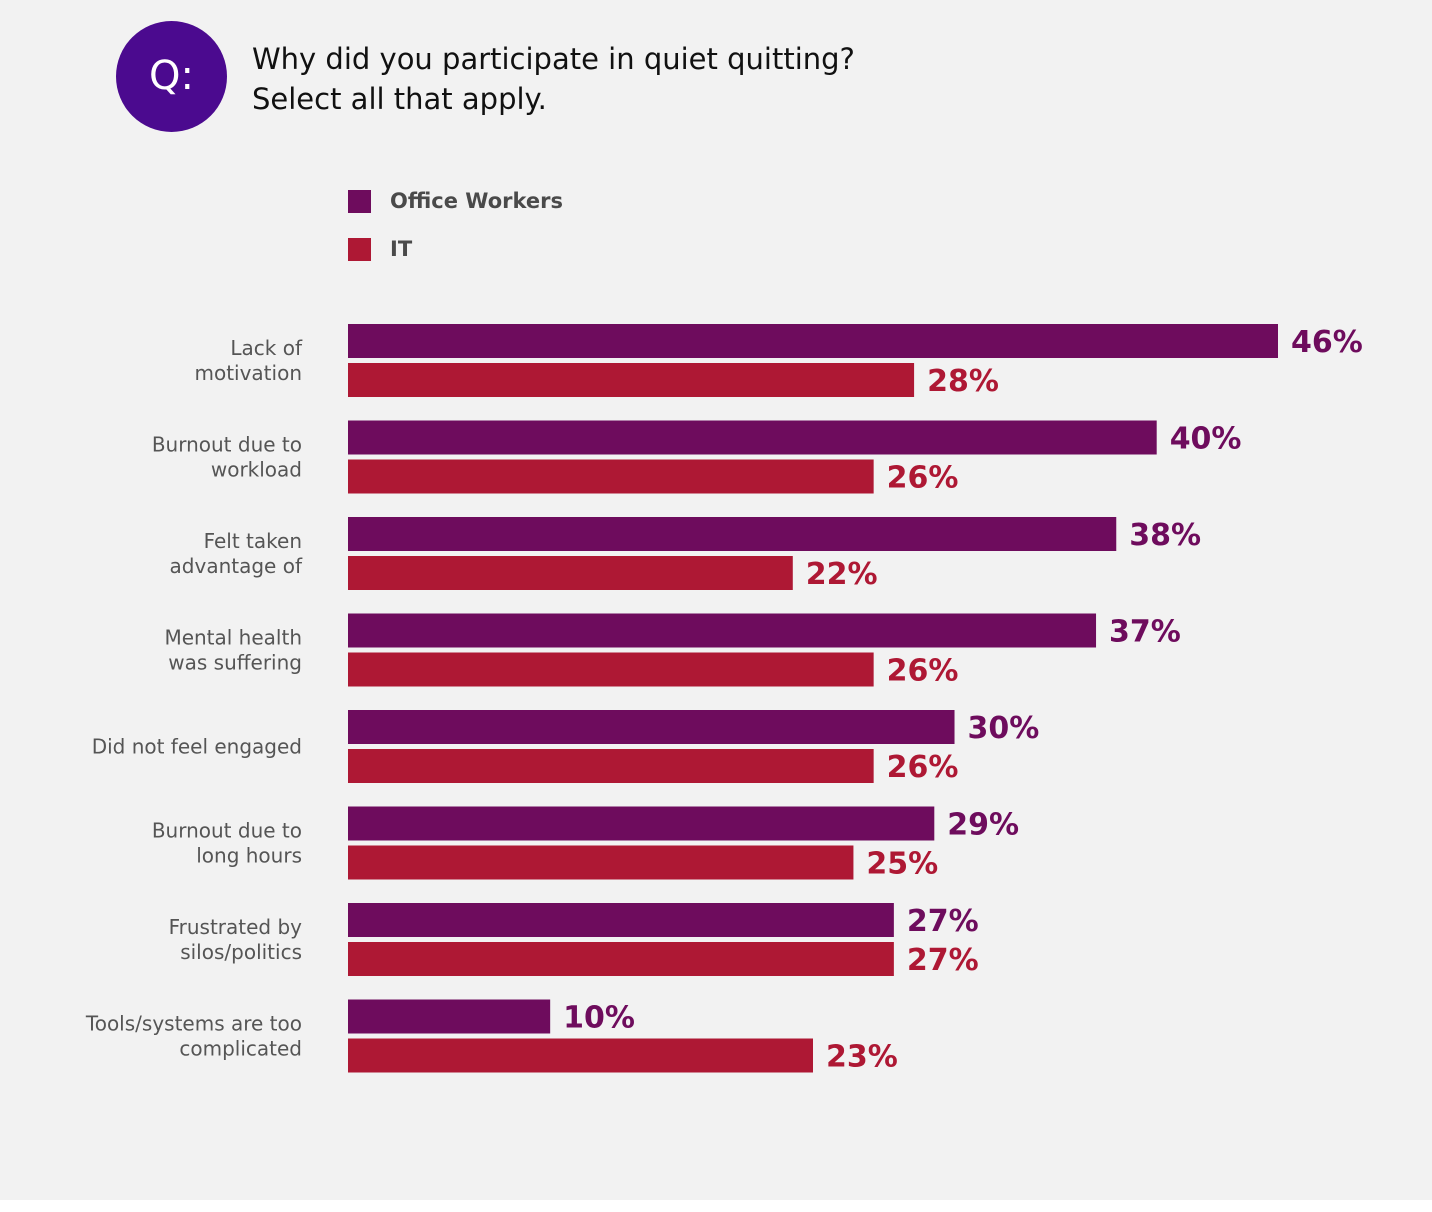 This screenshot has height=1212, width=1432. What do you see at coordinates (842, 574) in the screenshot?
I see `value-label-it: 22%` at bounding box center [842, 574].